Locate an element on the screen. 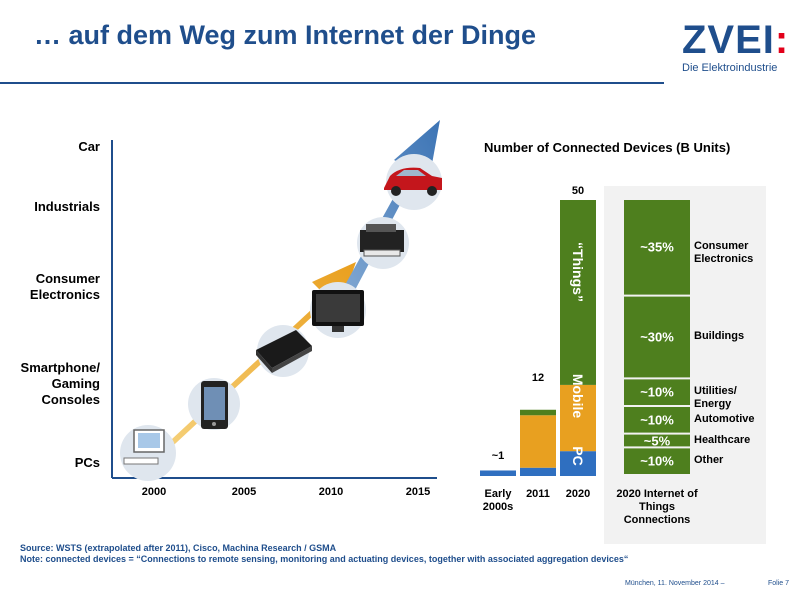  breakdown-title: 2020 Internet of Things Connections is located at coordinates (657, 507).